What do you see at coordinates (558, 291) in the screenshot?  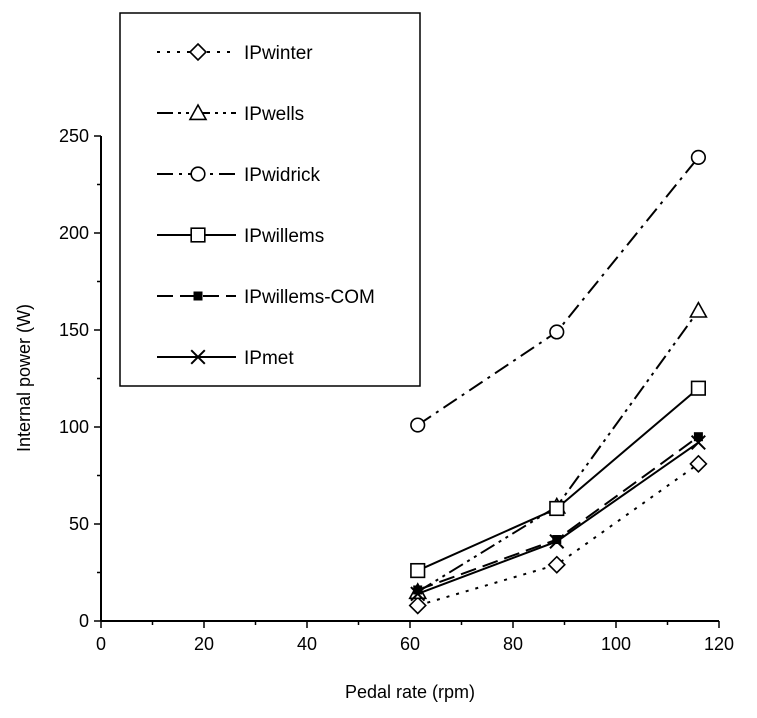 I see `series-line-ipwidrick` at bounding box center [558, 291].